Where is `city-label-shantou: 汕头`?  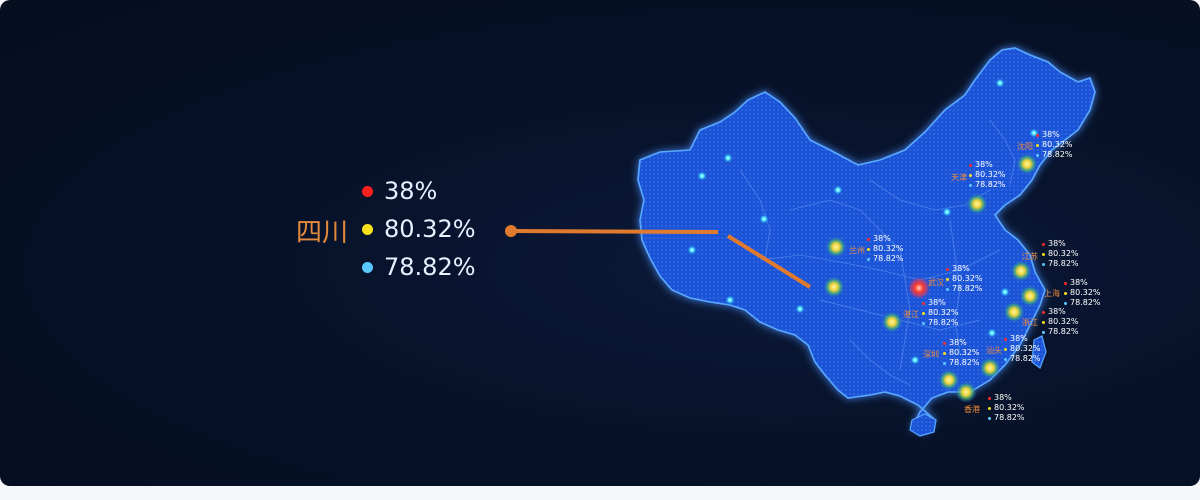
city-label-shantou: 汕头 is located at coordinates (994, 350).